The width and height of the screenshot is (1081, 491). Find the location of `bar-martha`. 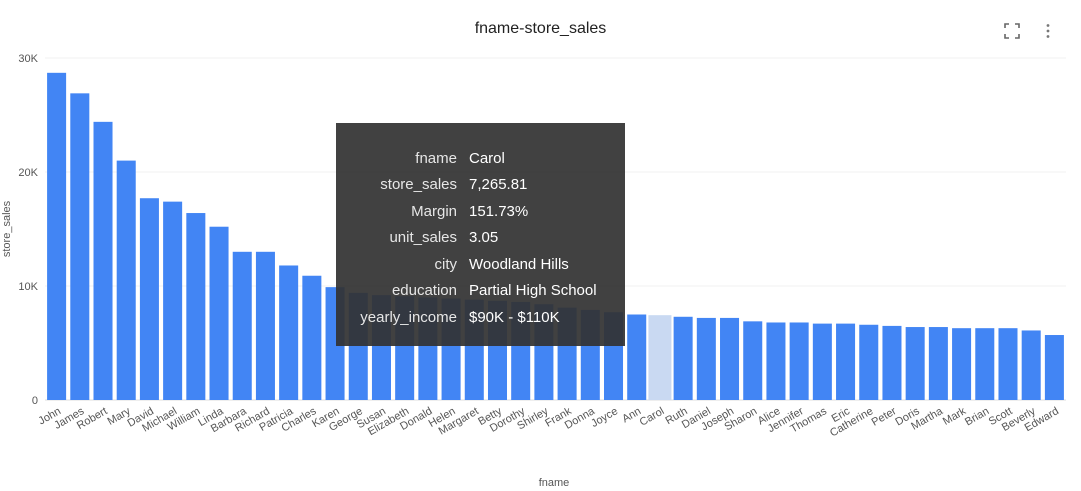

bar-martha is located at coordinates (938, 363).